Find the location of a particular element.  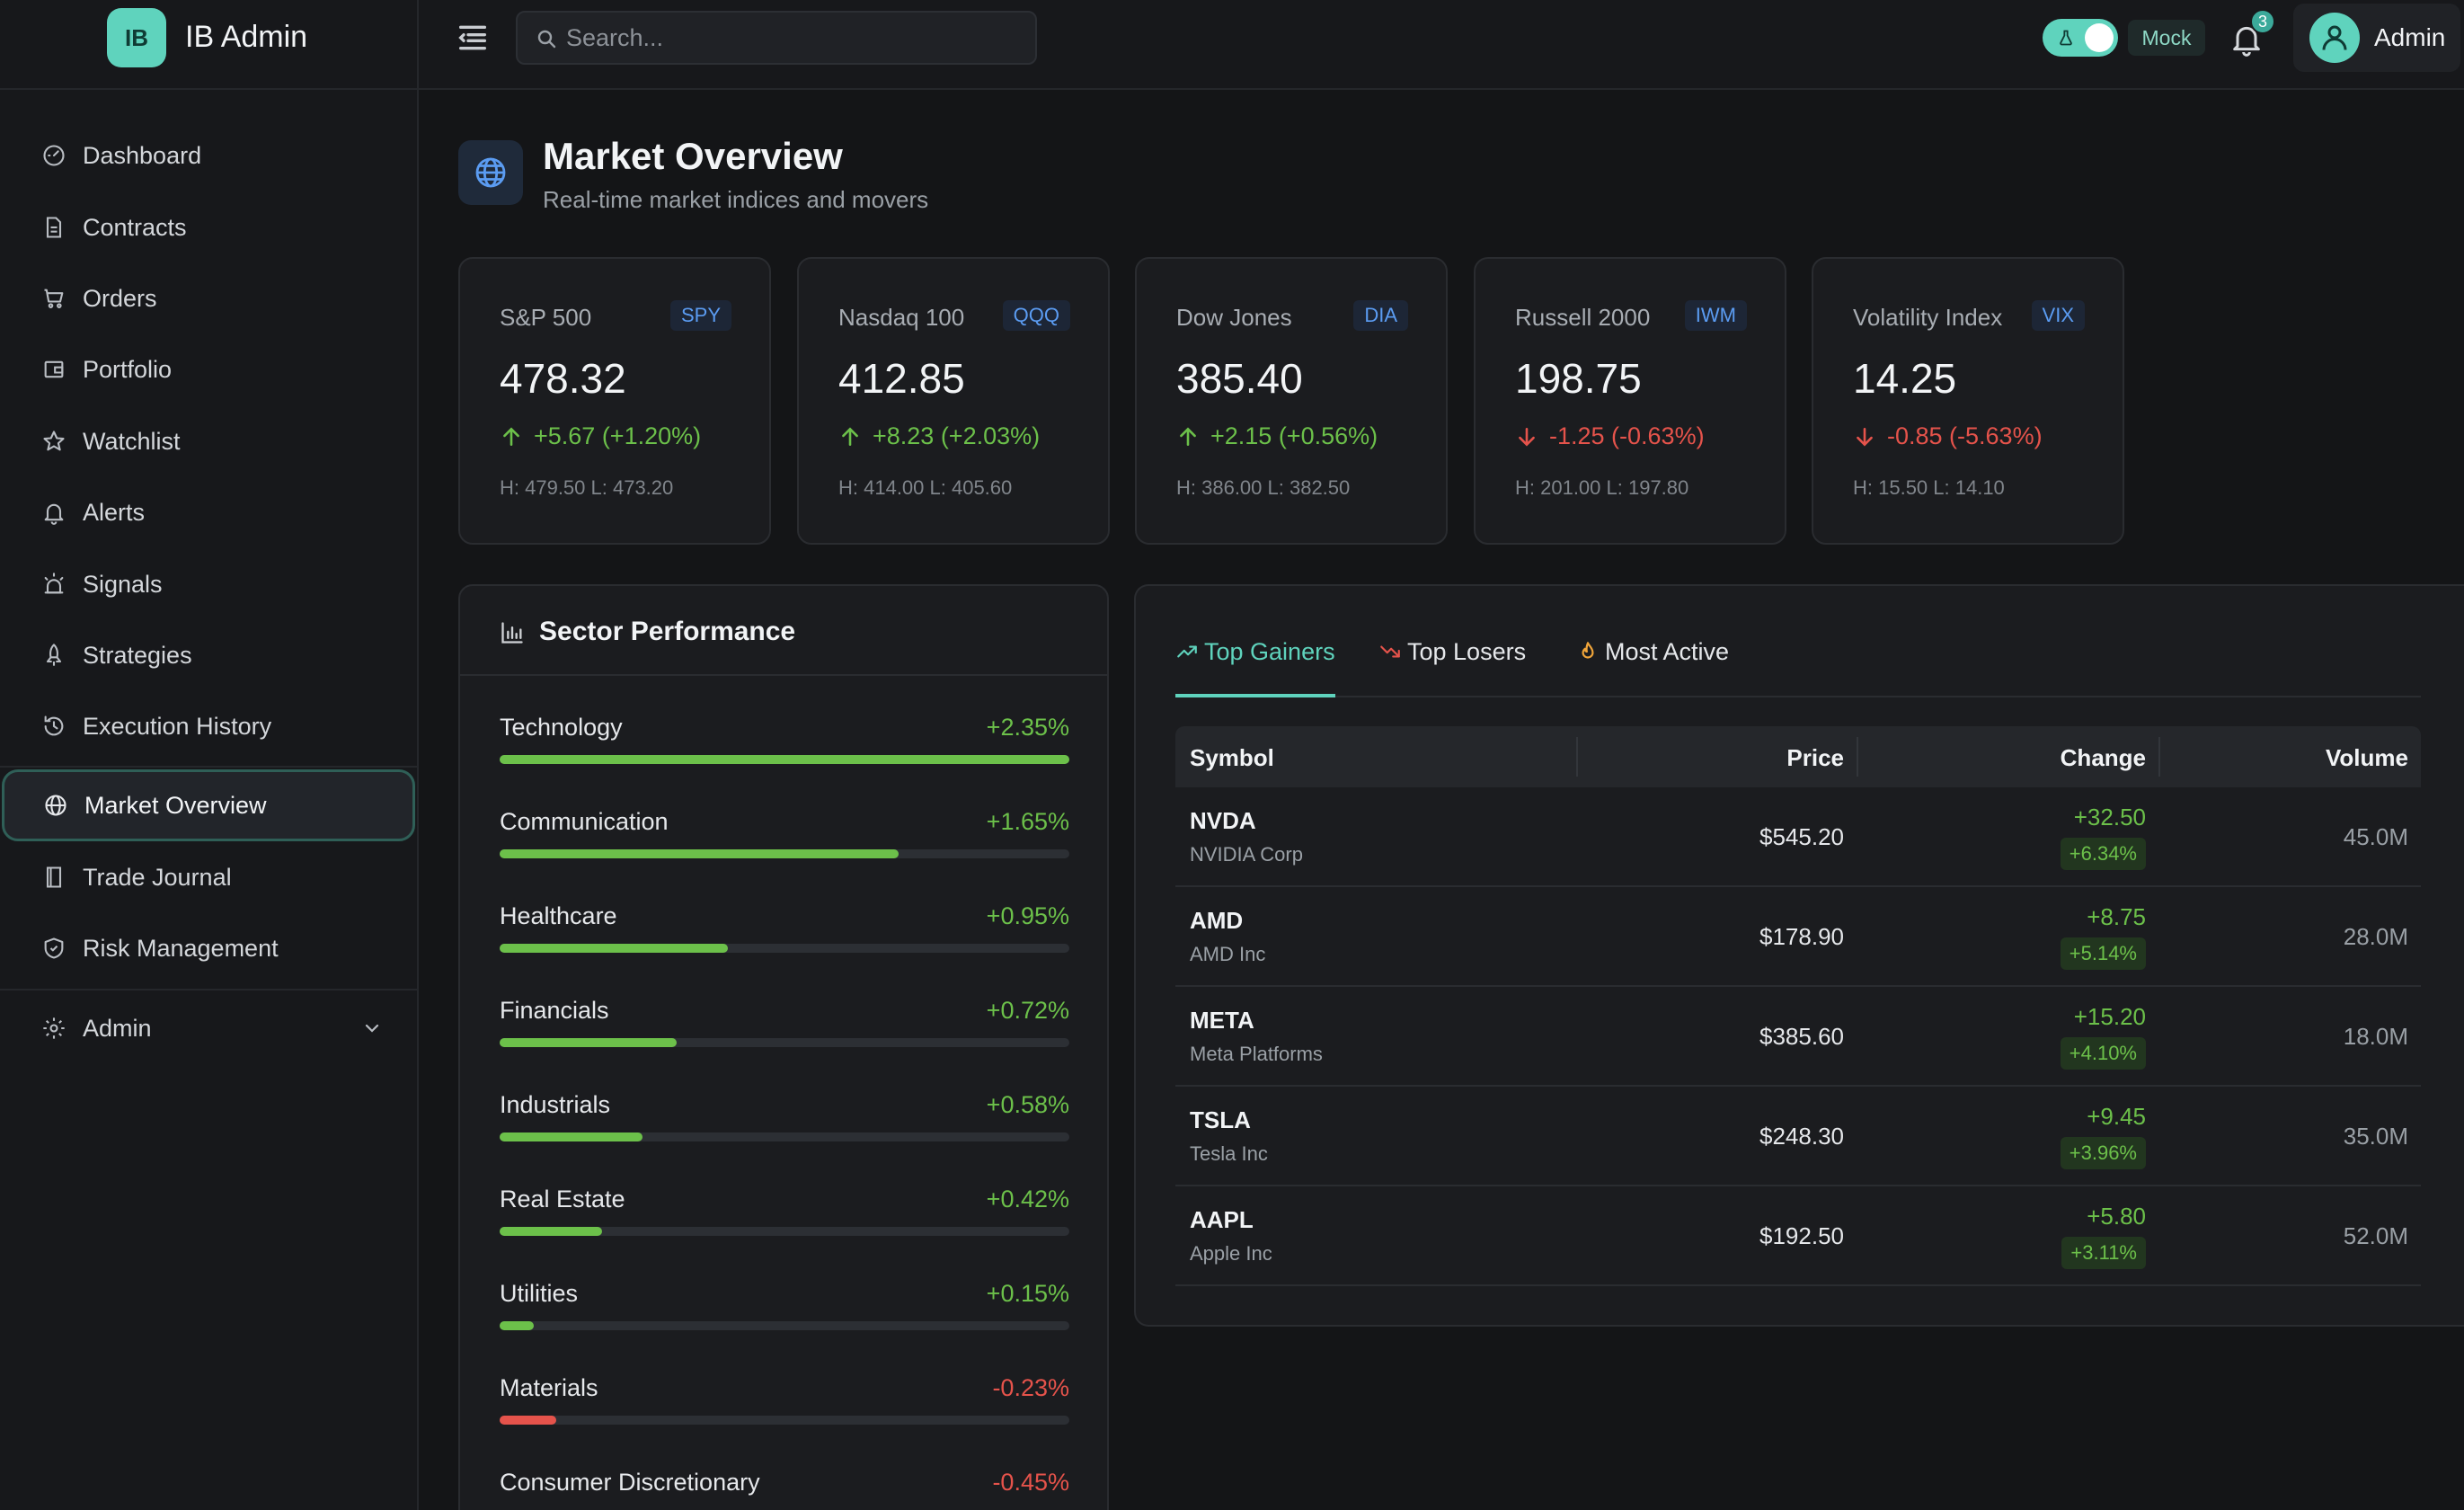

volume: 45.0M is located at coordinates (2375, 836).